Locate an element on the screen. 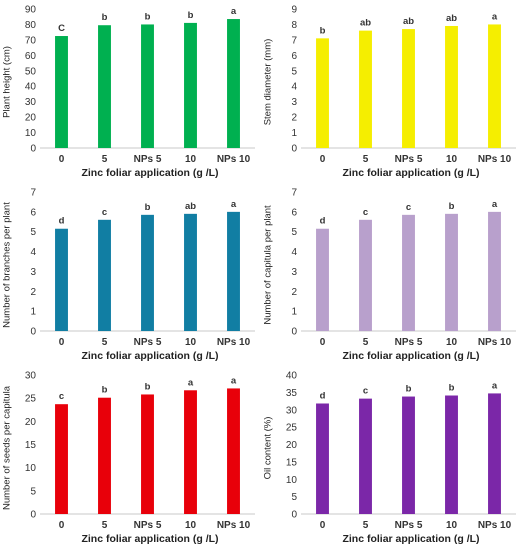 The height and width of the screenshot is (551, 521). y-tick-label: 60 is located at coordinates (31, 56).